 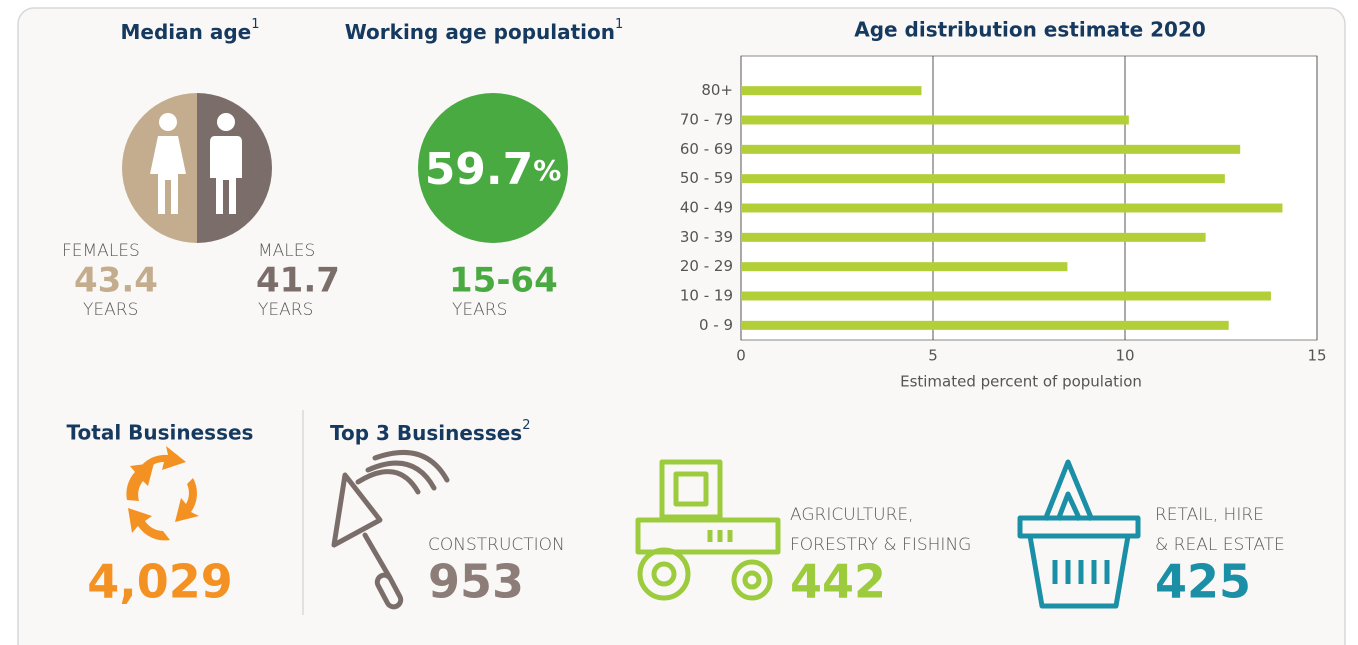 I want to click on females-label: FEMALES, so click(x=101, y=251).